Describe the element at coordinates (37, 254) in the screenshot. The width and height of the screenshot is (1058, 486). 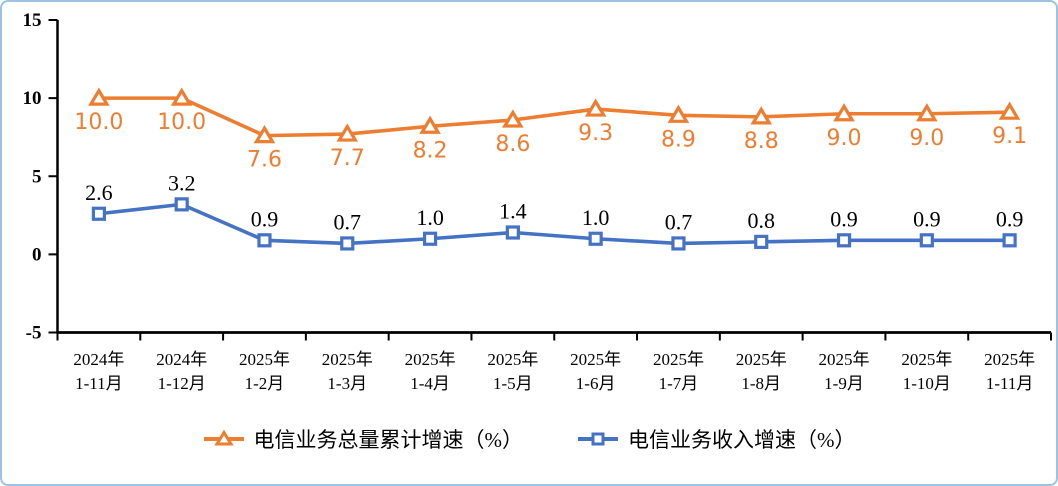
I see `y-tick-label: 0` at that location.